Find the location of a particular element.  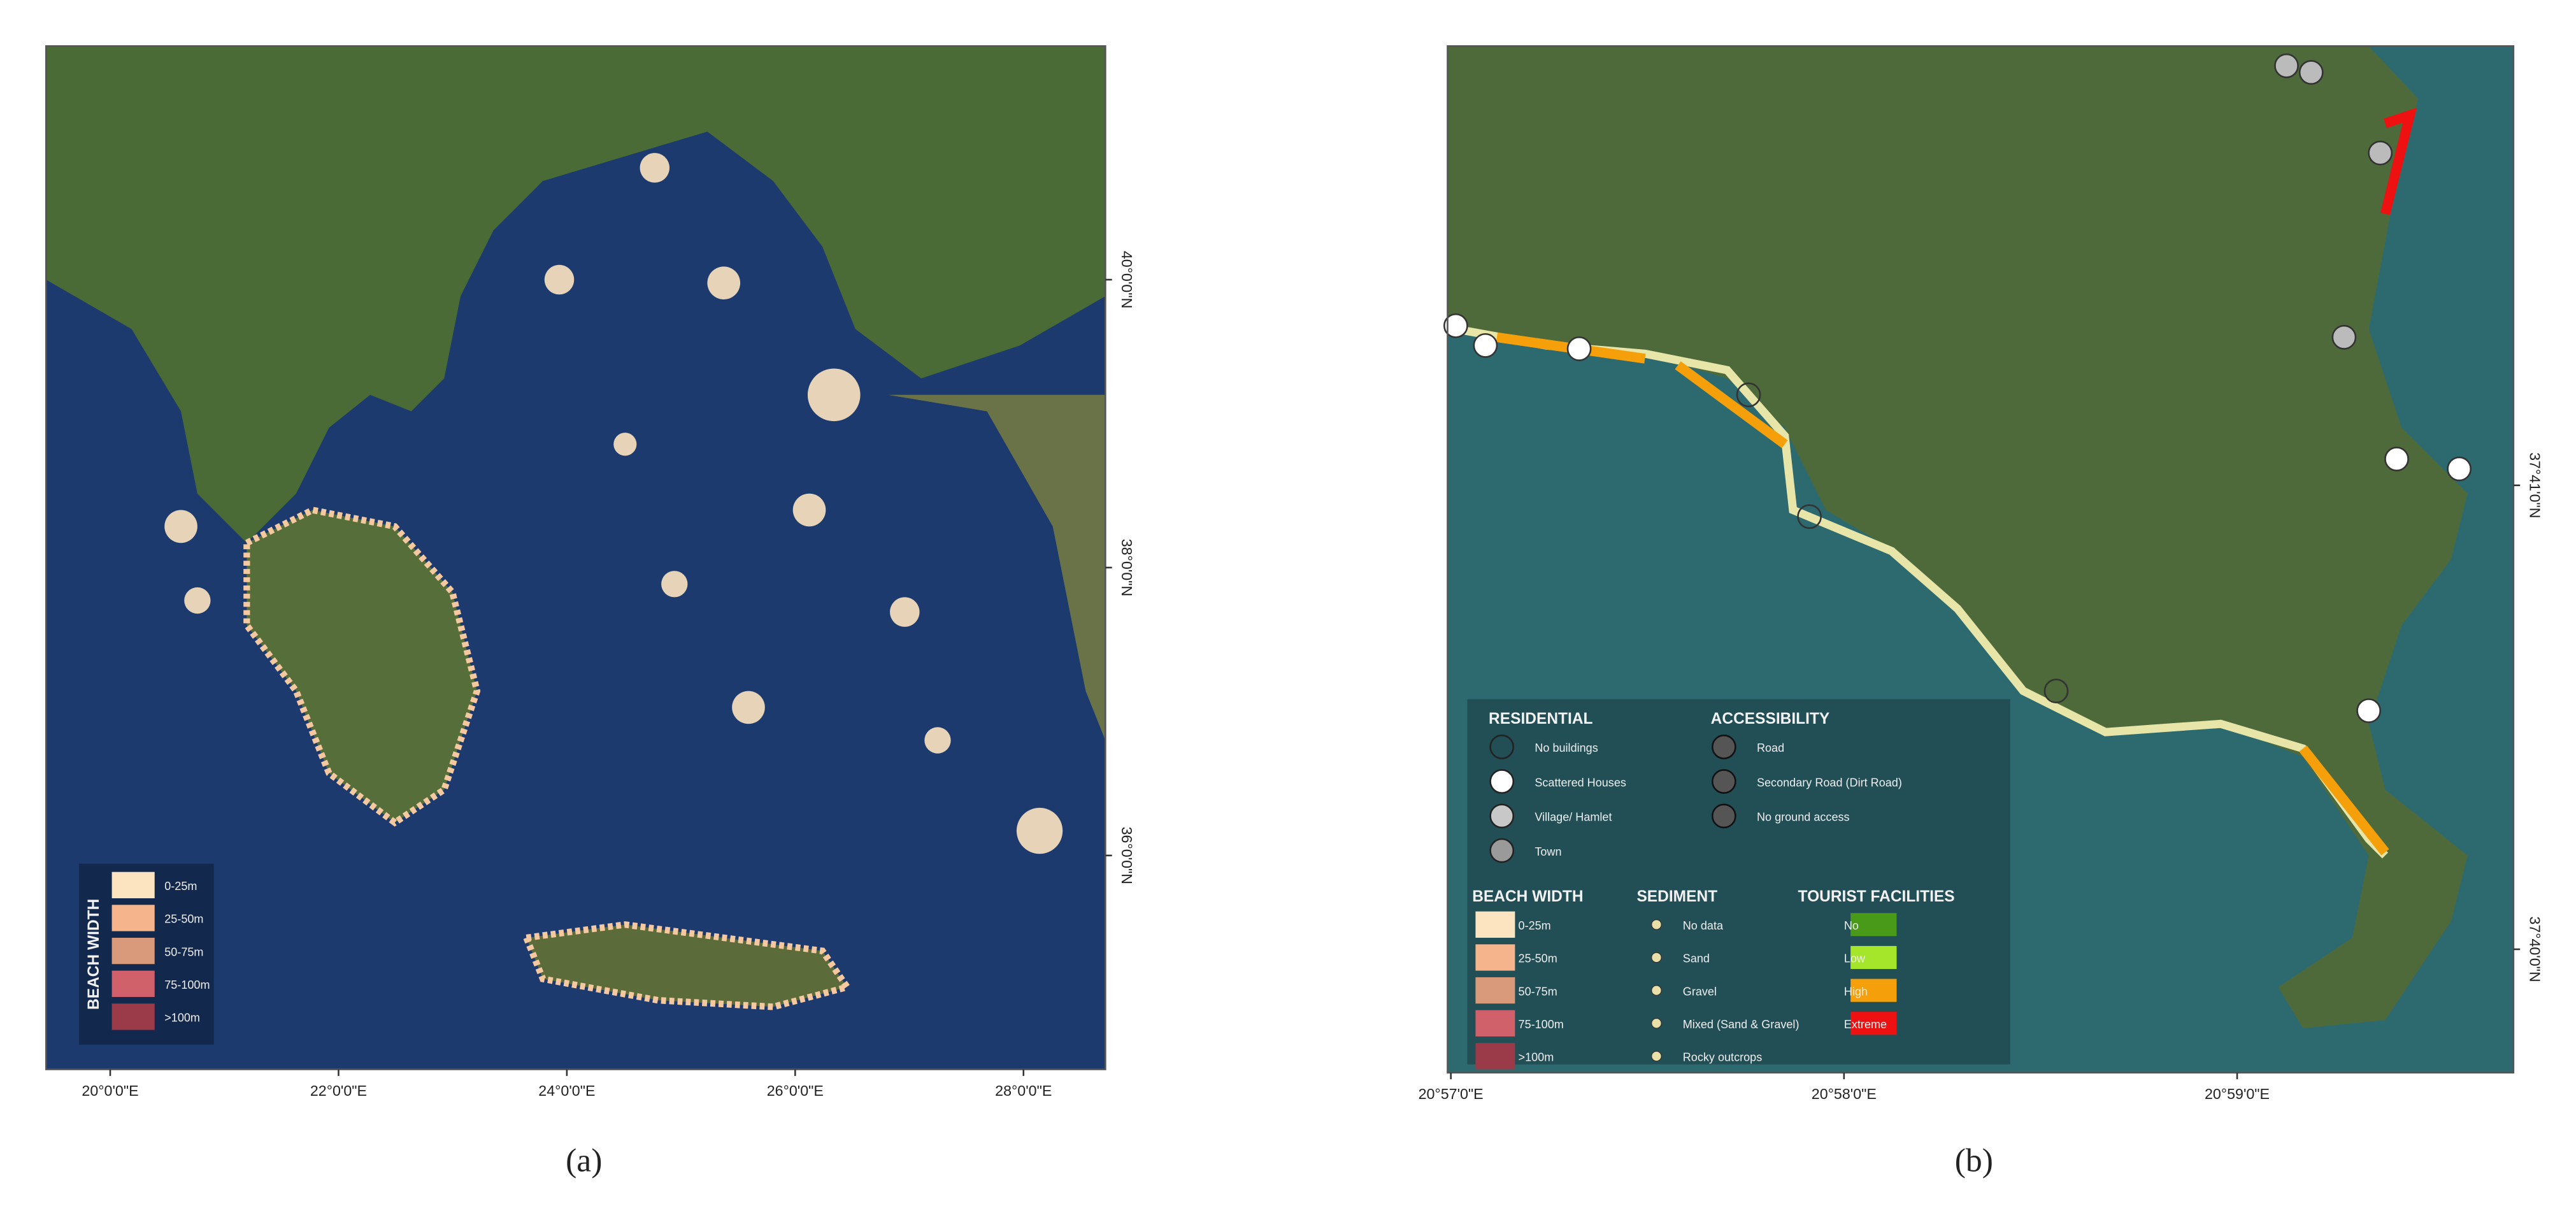

y-tick-label: 37°40'0"N is located at coordinates (2535, 949).